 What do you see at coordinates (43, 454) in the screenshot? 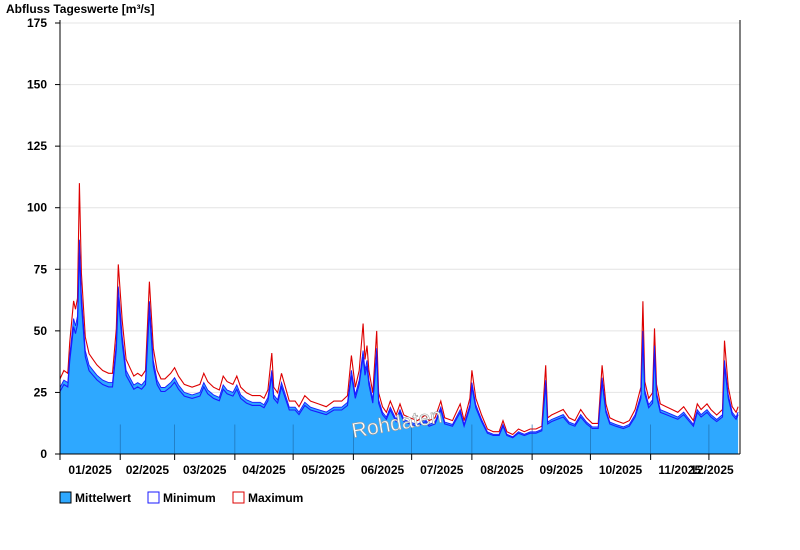
I see `y-tick-label-0: 0` at bounding box center [43, 454].